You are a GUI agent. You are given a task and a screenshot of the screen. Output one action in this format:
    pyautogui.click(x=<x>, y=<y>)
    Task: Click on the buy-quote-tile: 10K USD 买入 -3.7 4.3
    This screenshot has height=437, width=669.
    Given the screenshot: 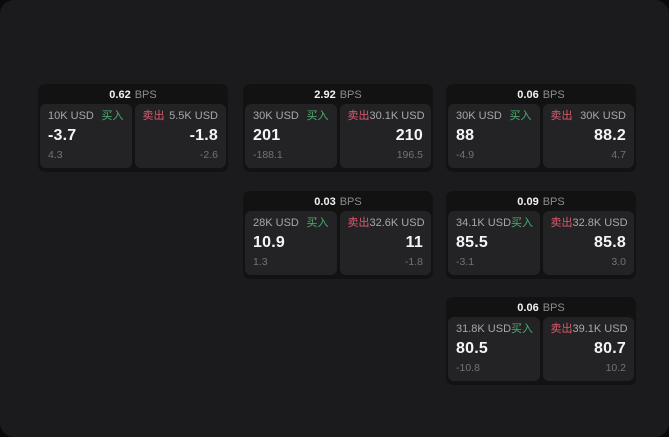 What is the action you would take?
    pyautogui.click(x=86, y=136)
    